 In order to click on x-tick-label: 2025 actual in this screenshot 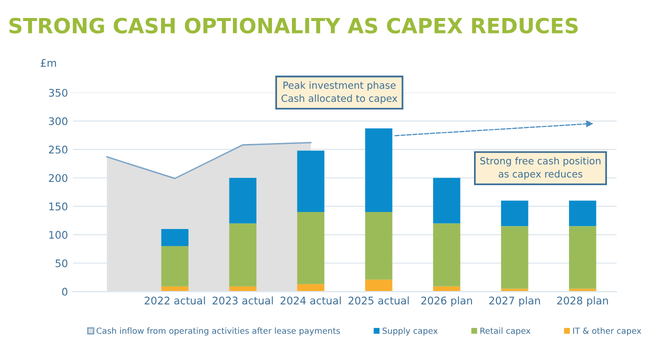, I will do `click(378, 300)`.